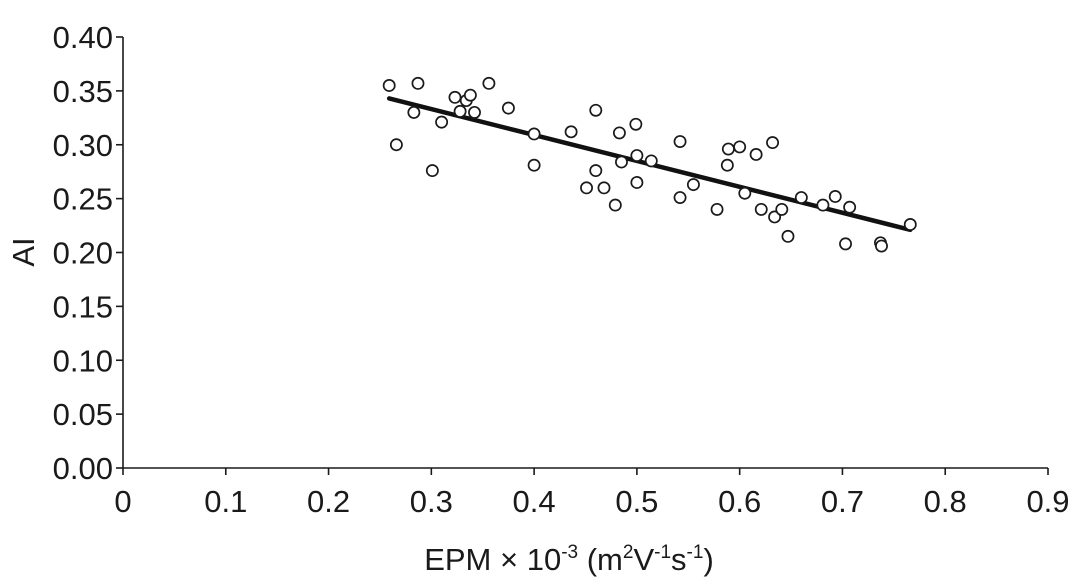 The height and width of the screenshot is (585, 1079). Describe the element at coordinates (83, 91) in the screenshot. I see `y-tick-label: 0.35` at that location.